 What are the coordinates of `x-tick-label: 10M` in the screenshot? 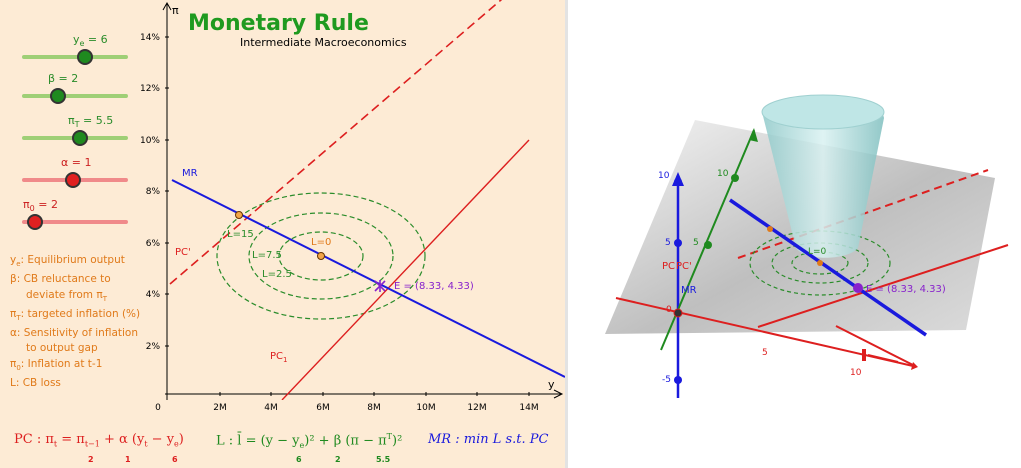 It's located at (425, 408).